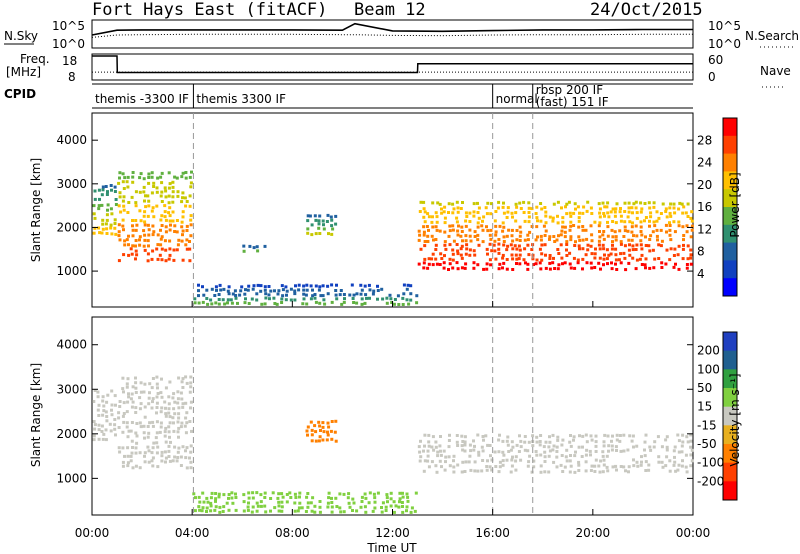 The image size is (800, 554). I want to click on colorbar-tick-label: 28, so click(704, 140).